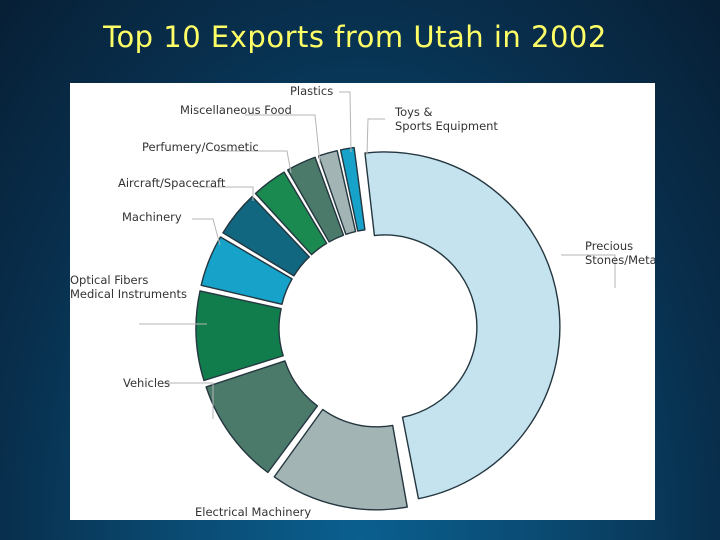 This screenshot has width=720, height=540. I want to click on leader-line-toys-sports-equipment, so click(375, 137).